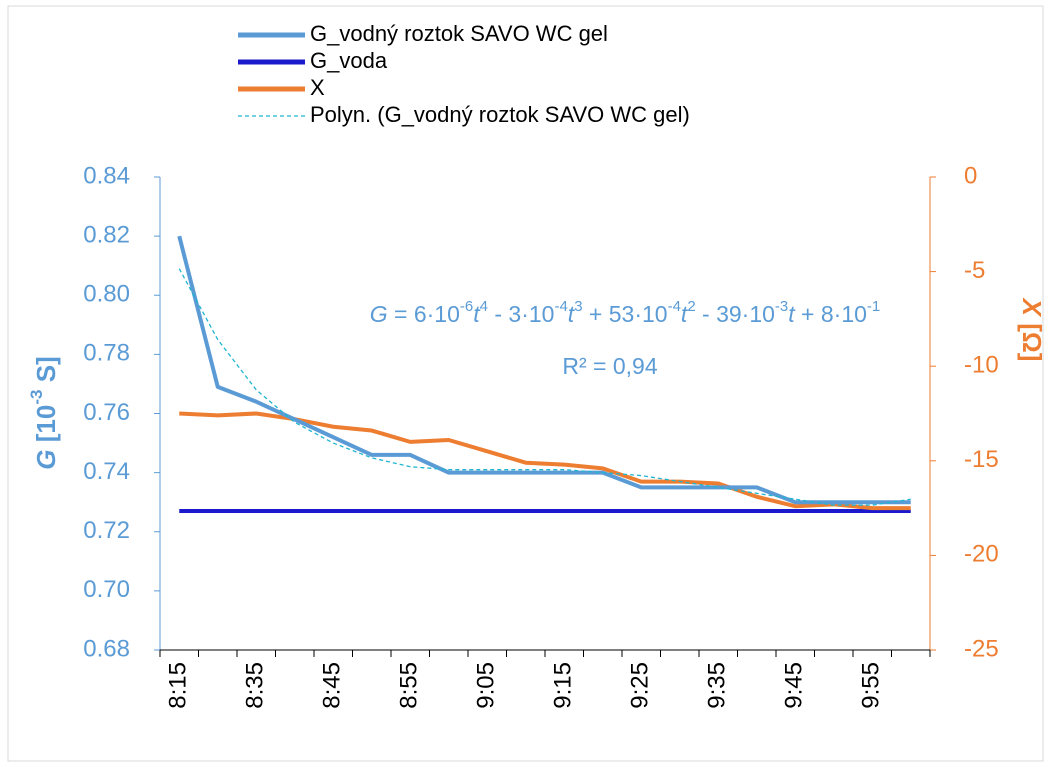  What do you see at coordinates (459, 33) in the screenshot?
I see `legend-label: G_vodný roztok SAVO WC gel` at bounding box center [459, 33].